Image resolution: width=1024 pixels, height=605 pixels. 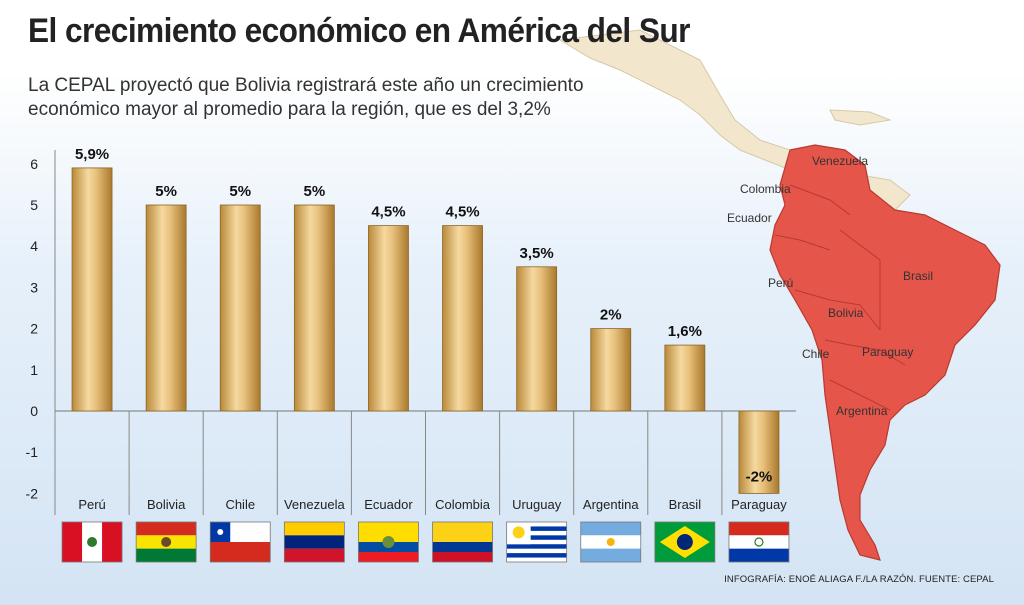 I want to click on y-tick-label: 5, so click(x=34, y=205).